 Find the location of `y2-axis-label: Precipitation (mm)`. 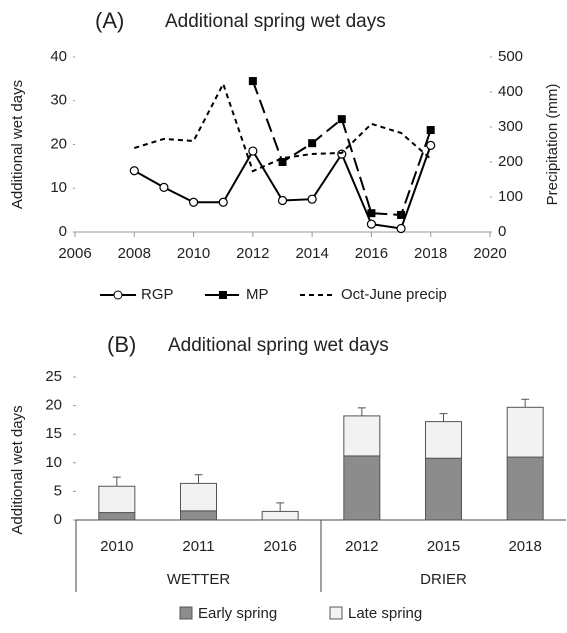

y2-axis-label: Precipitation (mm) is located at coordinates (552, 145).